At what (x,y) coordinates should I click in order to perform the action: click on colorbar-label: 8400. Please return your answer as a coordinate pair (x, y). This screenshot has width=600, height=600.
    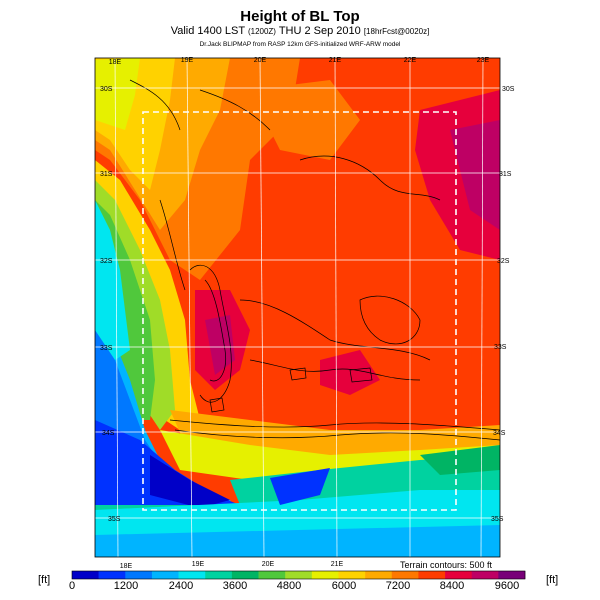
    Looking at the image, I should click on (452, 586).